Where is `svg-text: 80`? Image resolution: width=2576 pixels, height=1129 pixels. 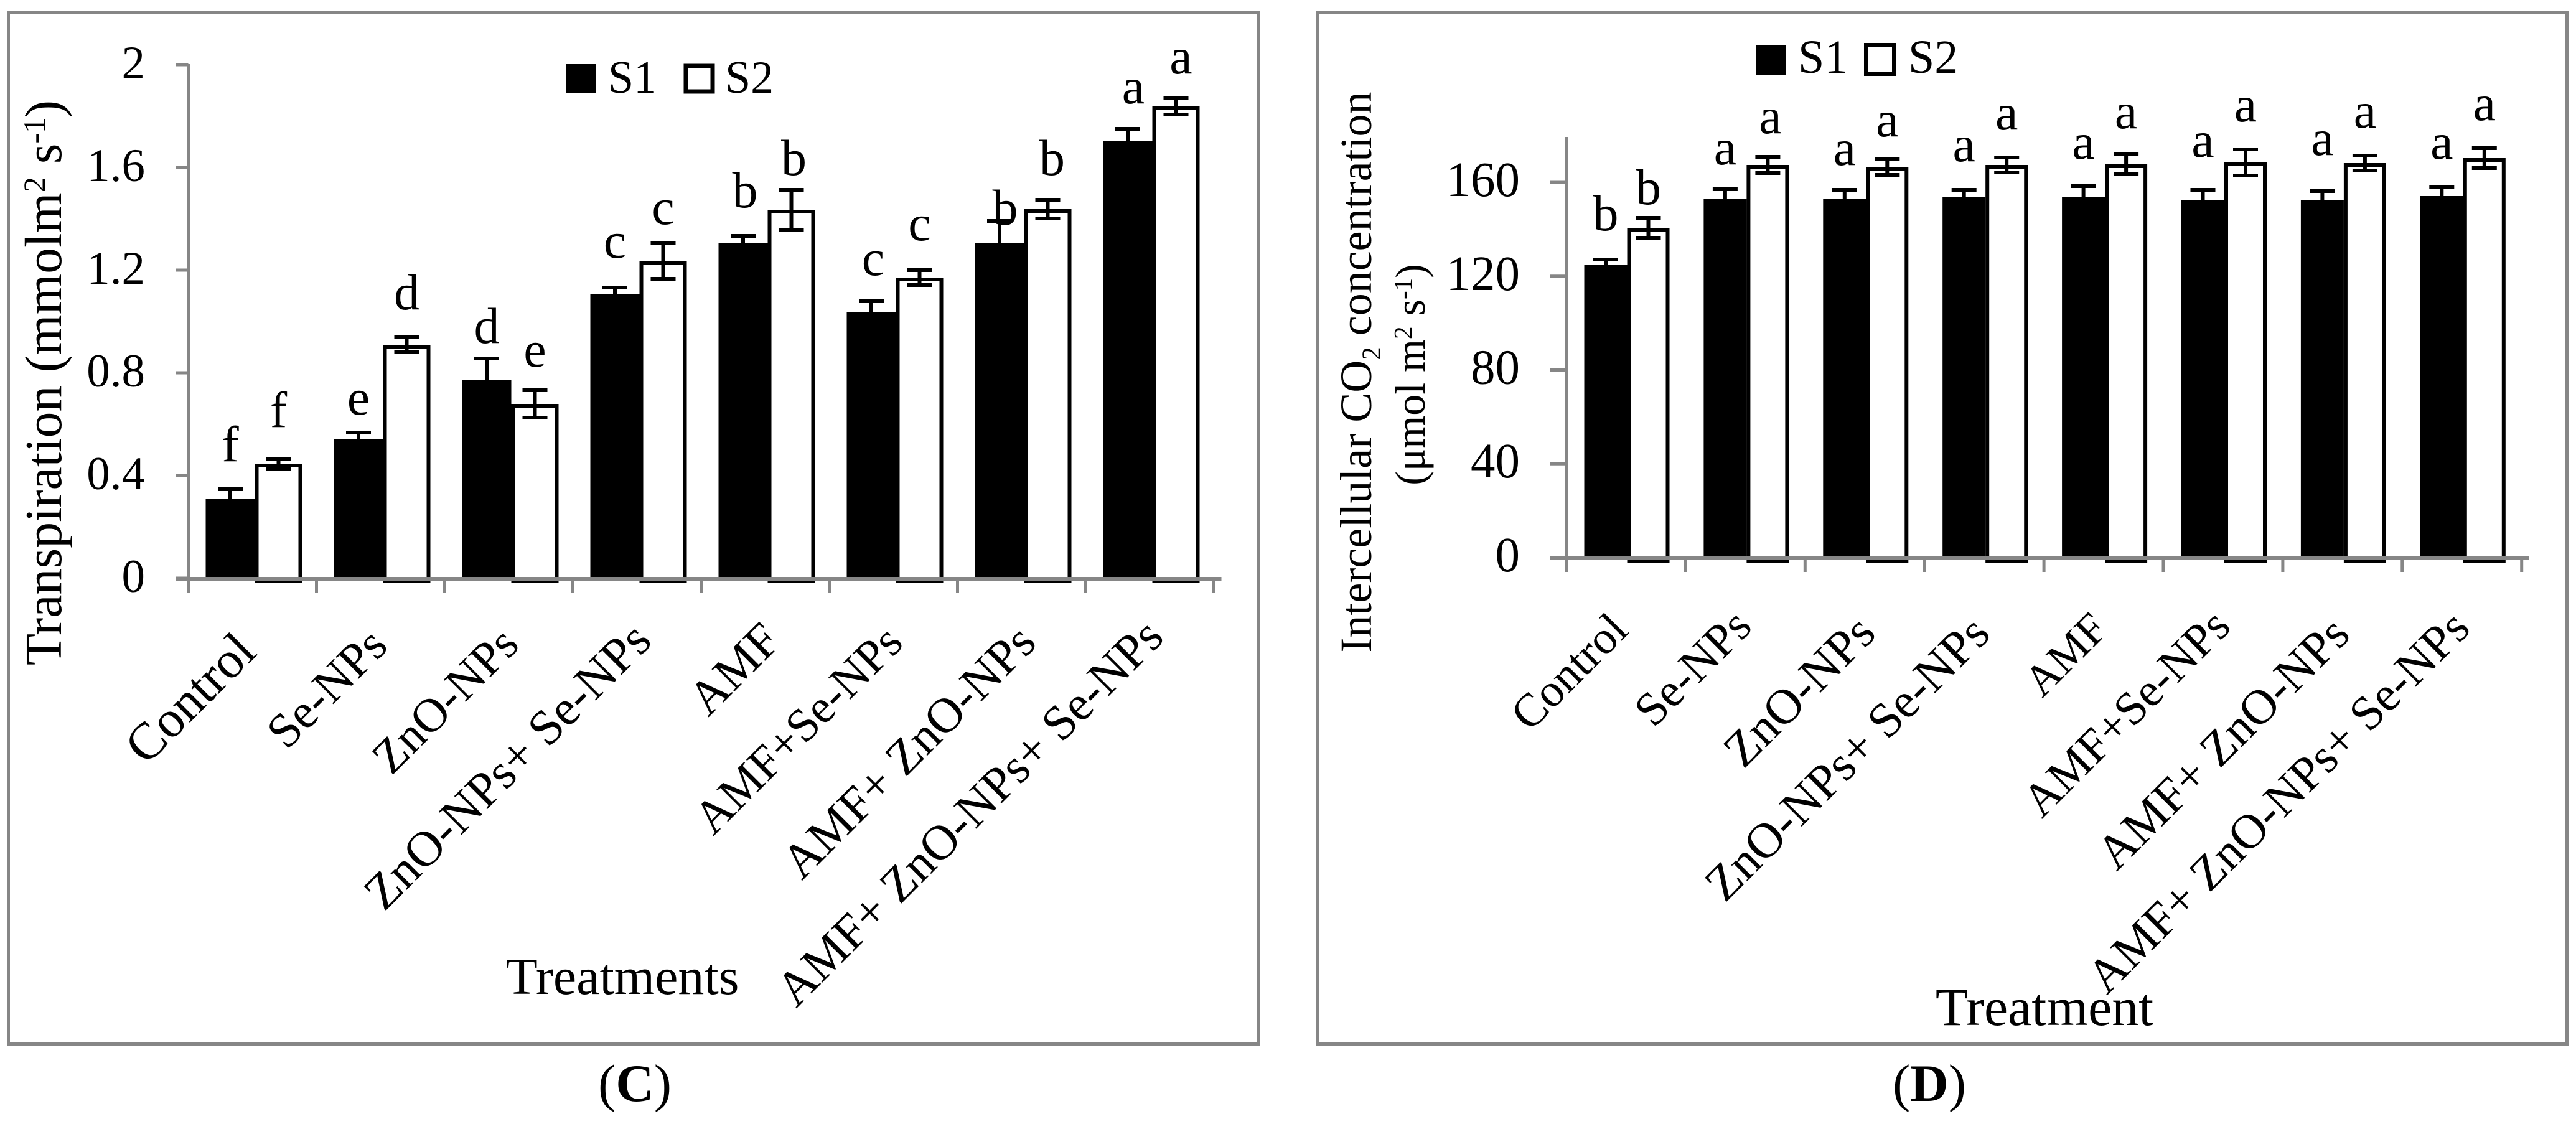
svg-text: 80 is located at coordinates (1495, 368).